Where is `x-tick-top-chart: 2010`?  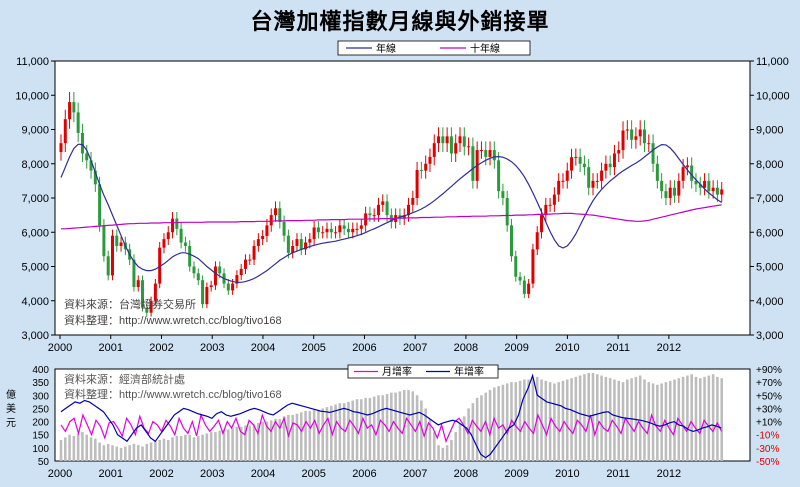
x-tick-top-chart: 2010 is located at coordinates (567, 348).